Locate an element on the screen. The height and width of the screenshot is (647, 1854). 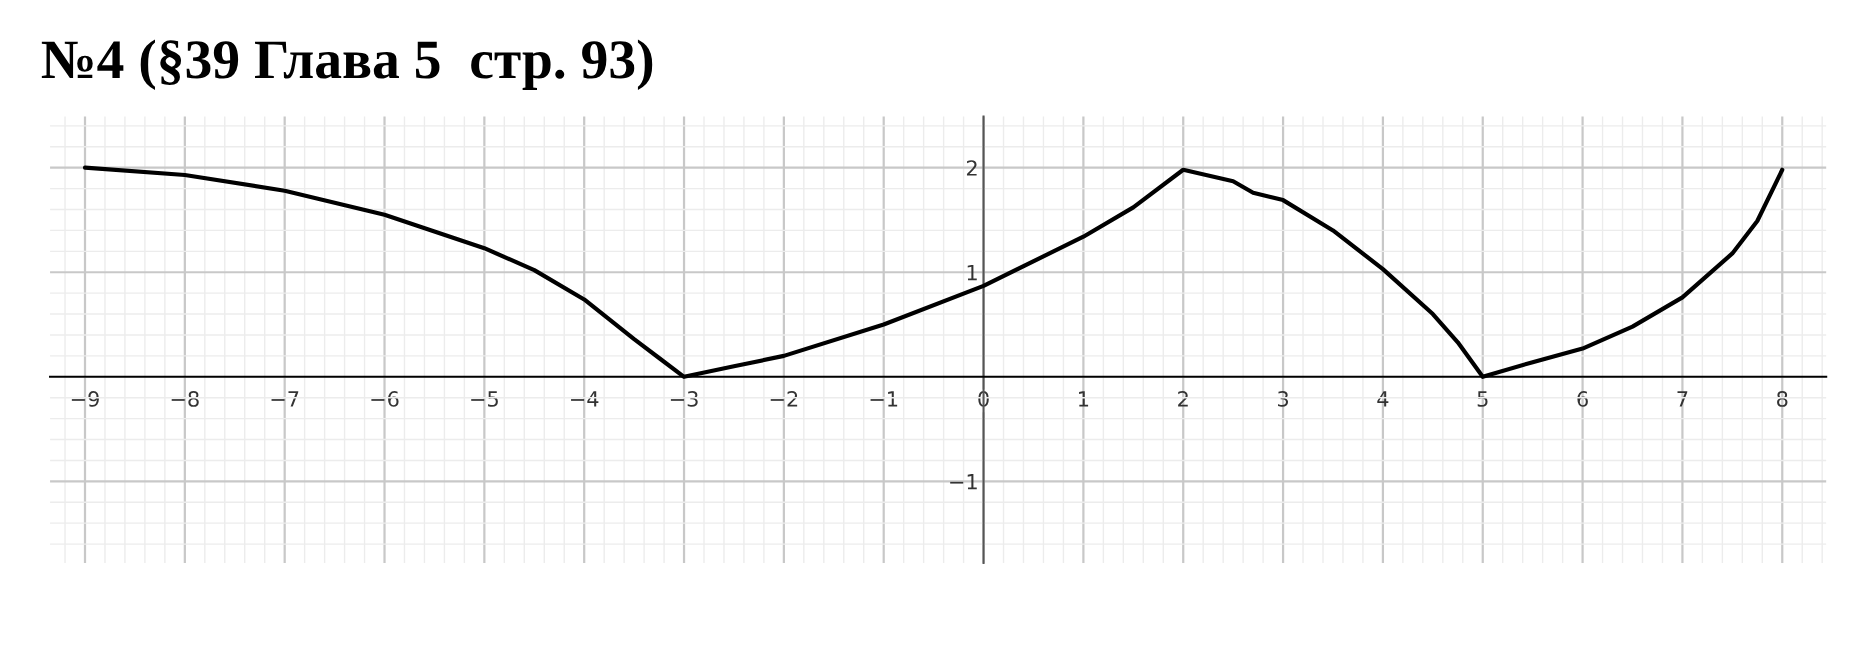
x-tick-label: −7 is located at coordinates (285, 399).